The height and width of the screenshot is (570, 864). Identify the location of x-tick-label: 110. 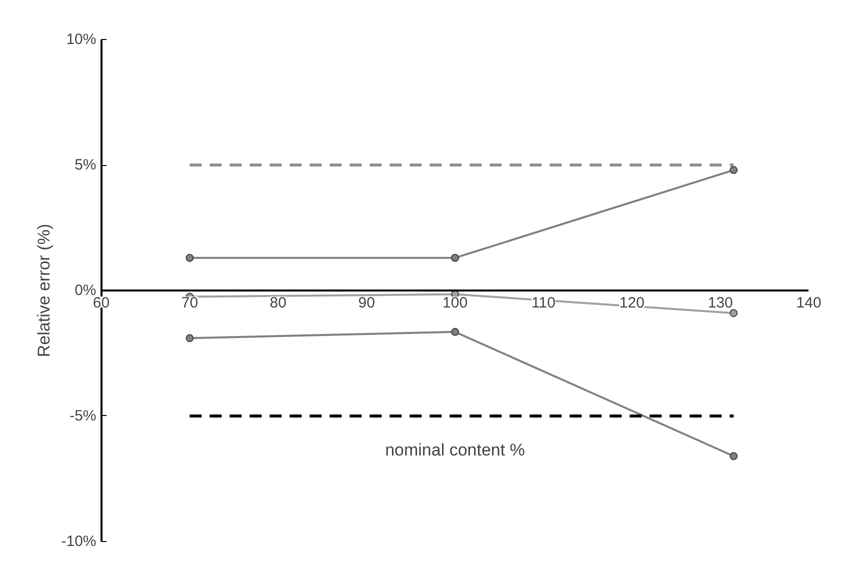
(544, 303).